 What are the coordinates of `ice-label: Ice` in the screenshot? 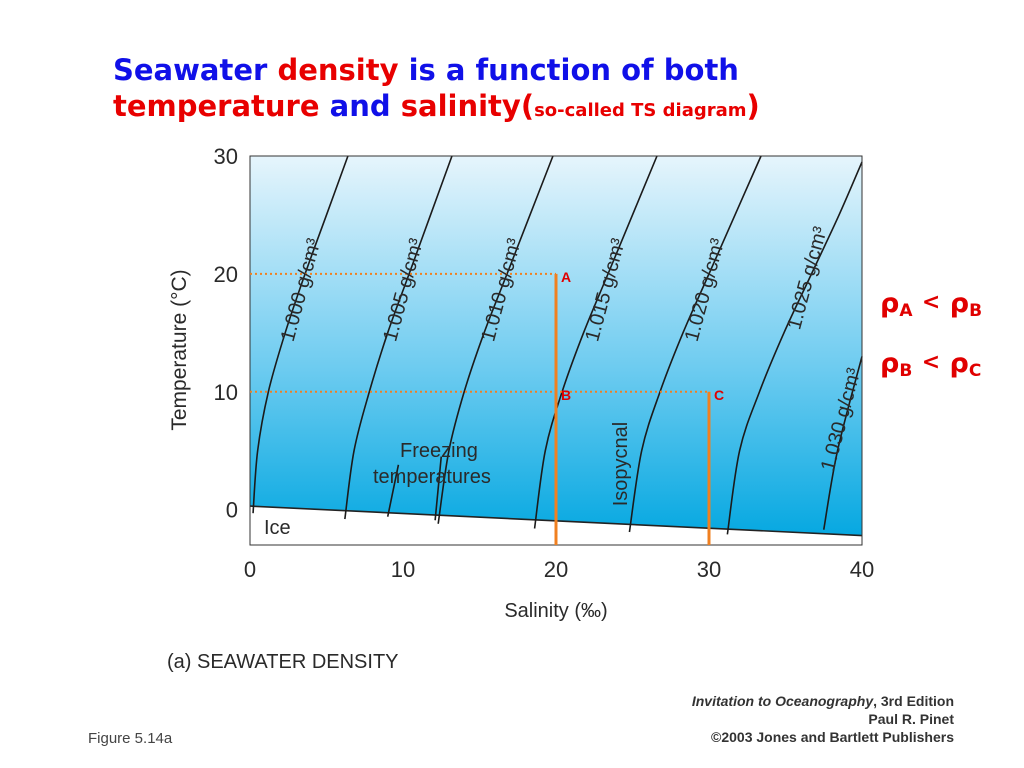 It's located at (277, 528).